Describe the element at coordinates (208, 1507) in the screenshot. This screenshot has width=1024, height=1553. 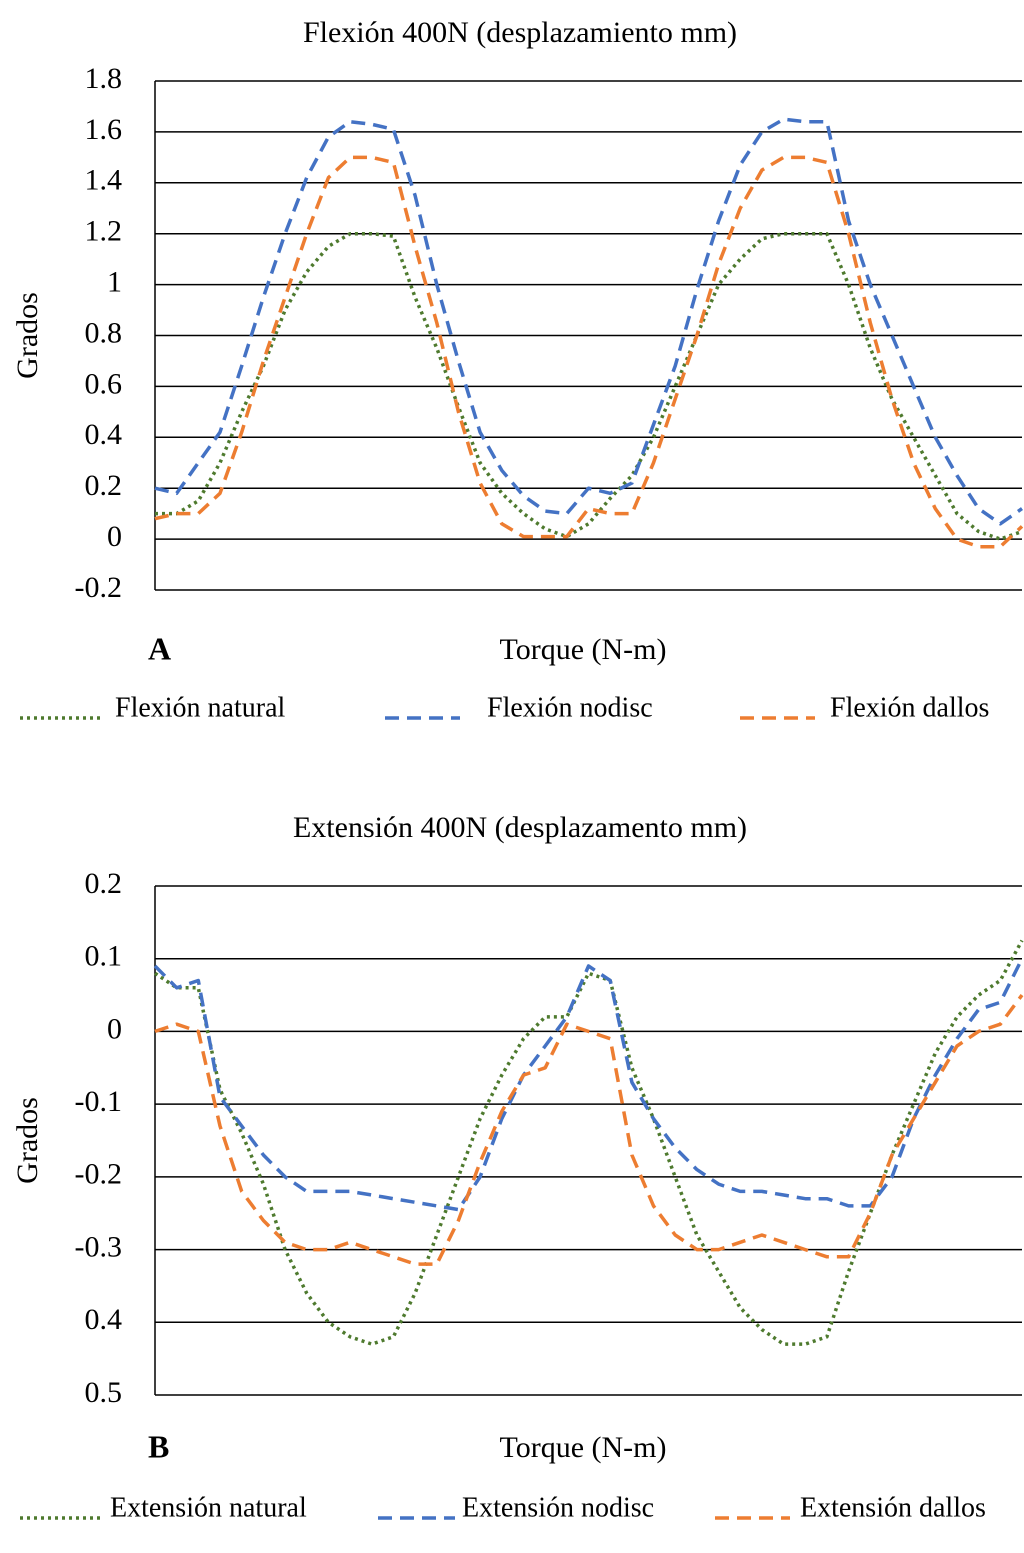
I see `legend-label: Extensión natural` at that location.